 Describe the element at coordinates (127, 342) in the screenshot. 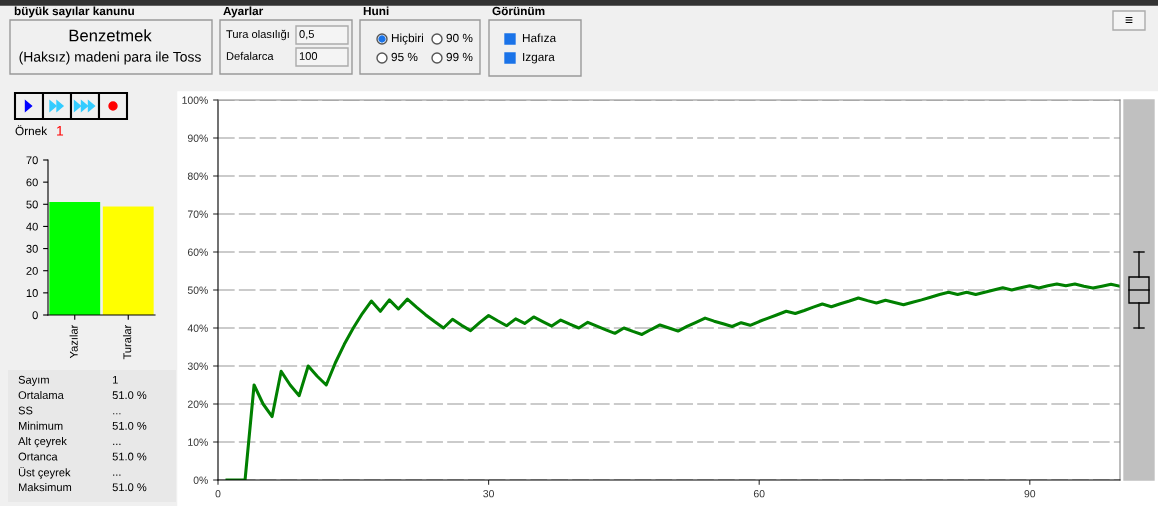

I see `x-tick-label: Turalar` at that location.